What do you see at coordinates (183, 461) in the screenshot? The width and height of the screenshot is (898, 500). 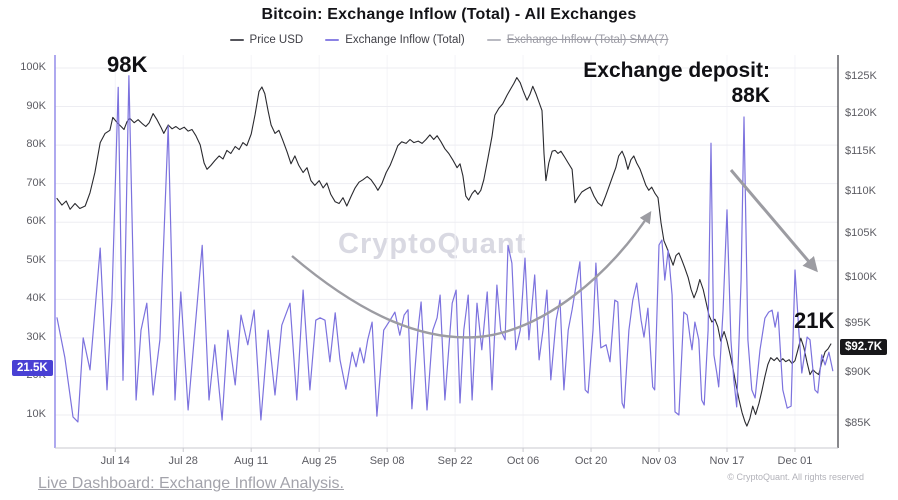 I see `x-label-Jul-28: Jul 28` at bounding box center [183, 461].